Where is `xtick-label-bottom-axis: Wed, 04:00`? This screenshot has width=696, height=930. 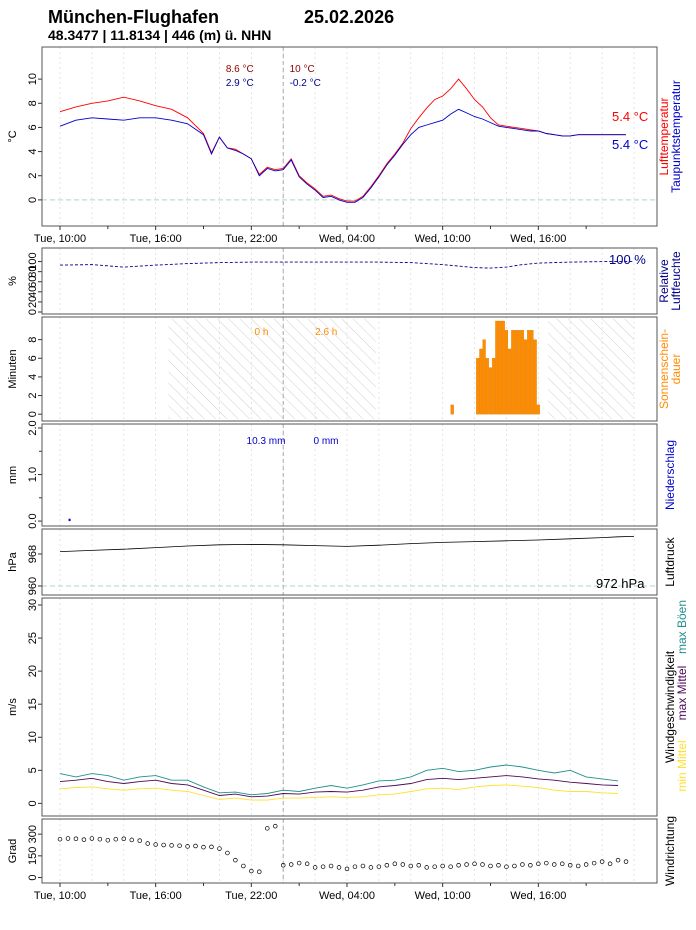
xtick-label-bottom-axis: Wed, 04:00 is located at coordinates (347, 896).